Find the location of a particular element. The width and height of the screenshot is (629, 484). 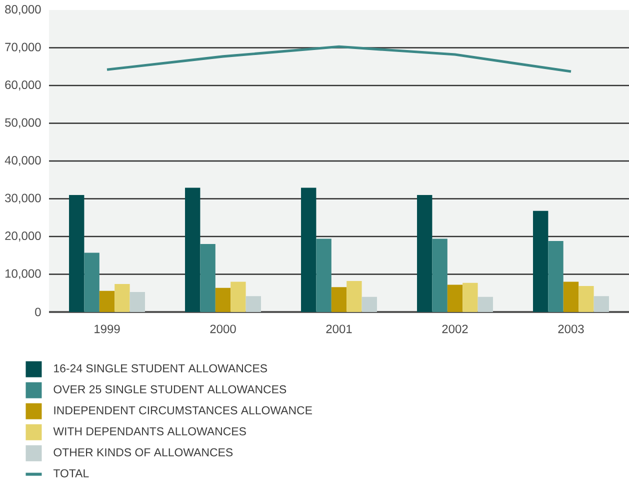

y-tick-label: 60,000 is located at coordinates (23, 85).